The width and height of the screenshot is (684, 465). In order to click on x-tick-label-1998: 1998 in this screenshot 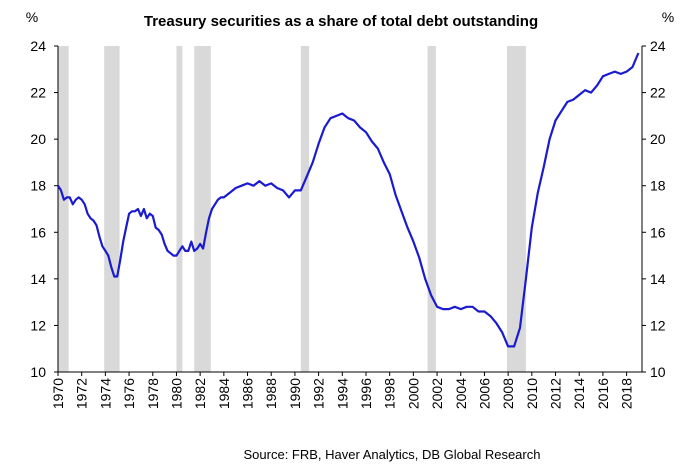, I will do `click(390, 393)`.